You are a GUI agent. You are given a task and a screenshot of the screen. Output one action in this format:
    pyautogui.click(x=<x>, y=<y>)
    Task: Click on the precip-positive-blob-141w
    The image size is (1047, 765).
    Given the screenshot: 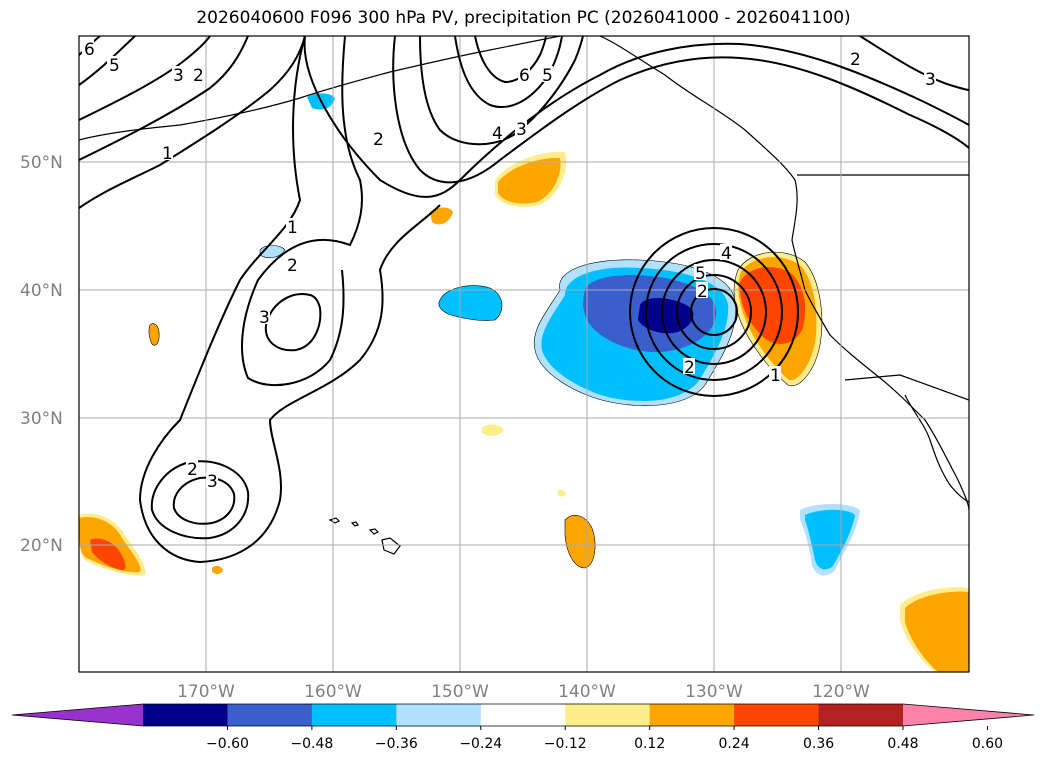 What is the action you would take?
    pyautogui.click(x=580, y=542)
    